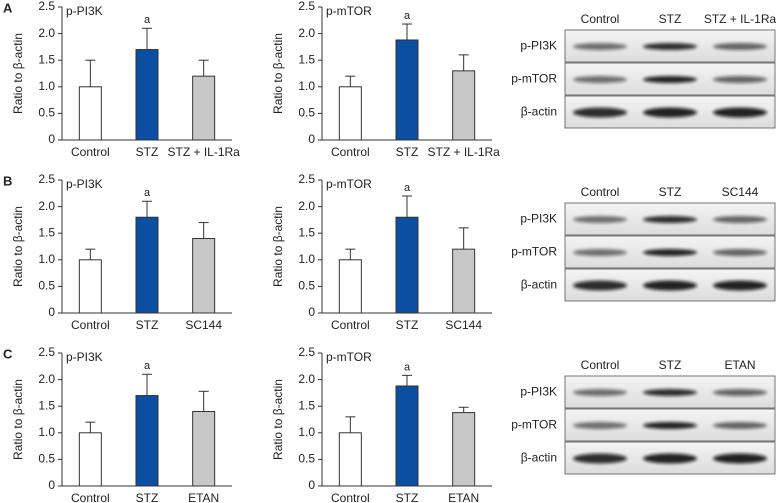 The height and width of the screenshot is (503, 776). I want to click on blot-column-label: SC144, so click(740, 192).